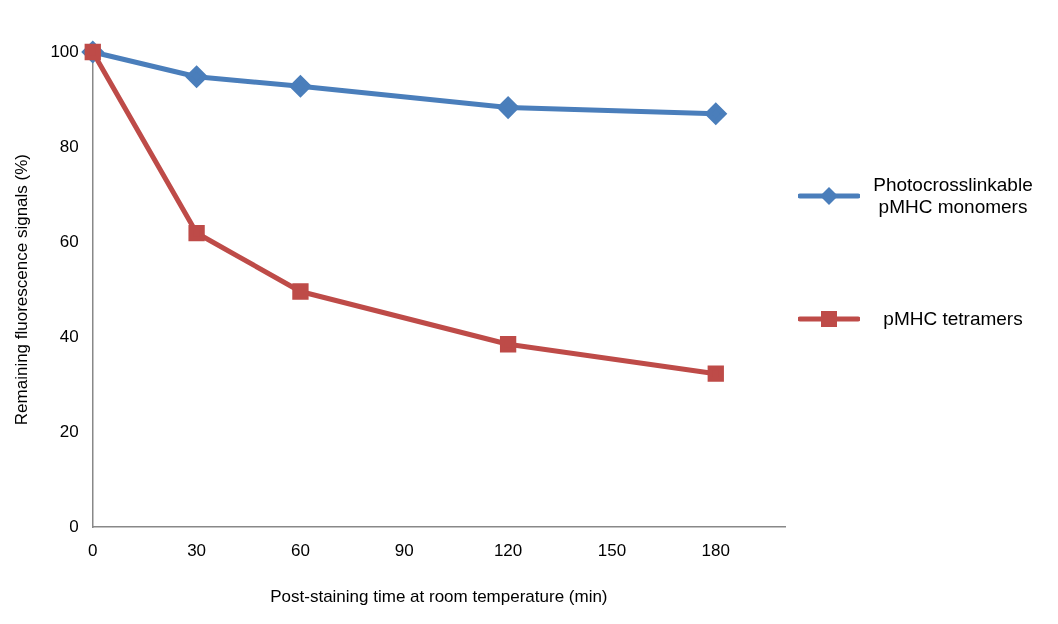 The width and height of the screenshot is (1058, 624). I want to click on y-axis-title: Remaining fluorescence signals (%), so click(21, 290).